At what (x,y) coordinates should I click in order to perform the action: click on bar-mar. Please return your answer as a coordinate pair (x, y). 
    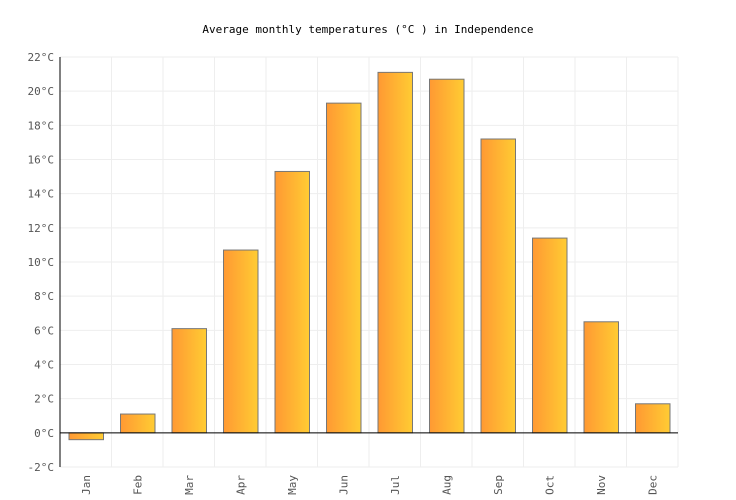
    Looking at the image, I should click on (189, 381).